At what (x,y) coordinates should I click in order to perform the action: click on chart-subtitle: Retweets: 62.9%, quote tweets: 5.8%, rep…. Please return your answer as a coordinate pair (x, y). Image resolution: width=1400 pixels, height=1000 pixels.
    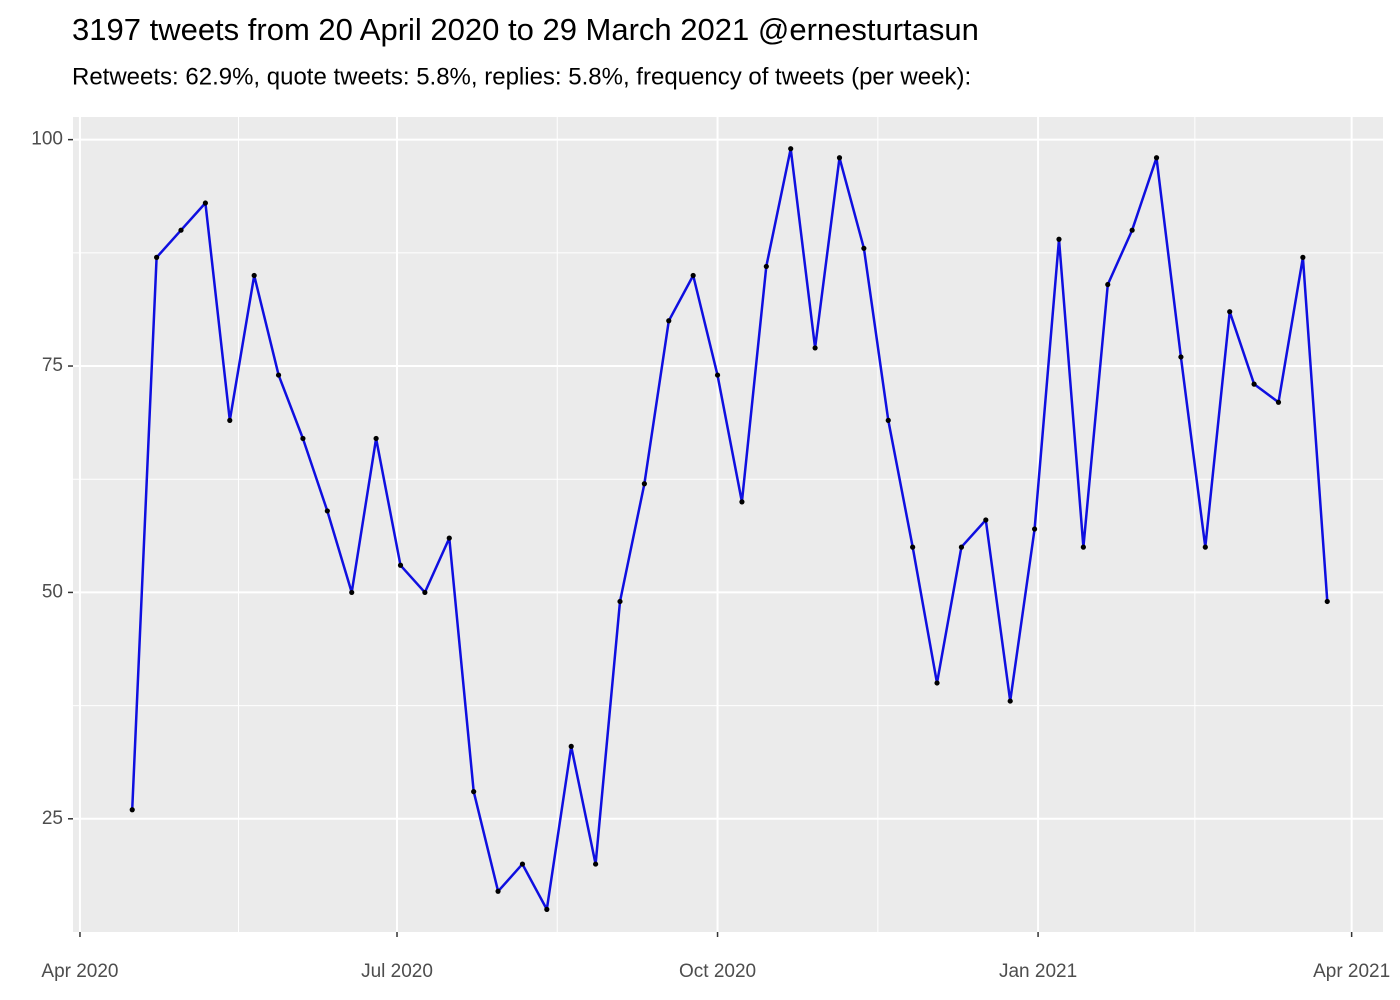
    Looking at the image, I should click on (521, 76).